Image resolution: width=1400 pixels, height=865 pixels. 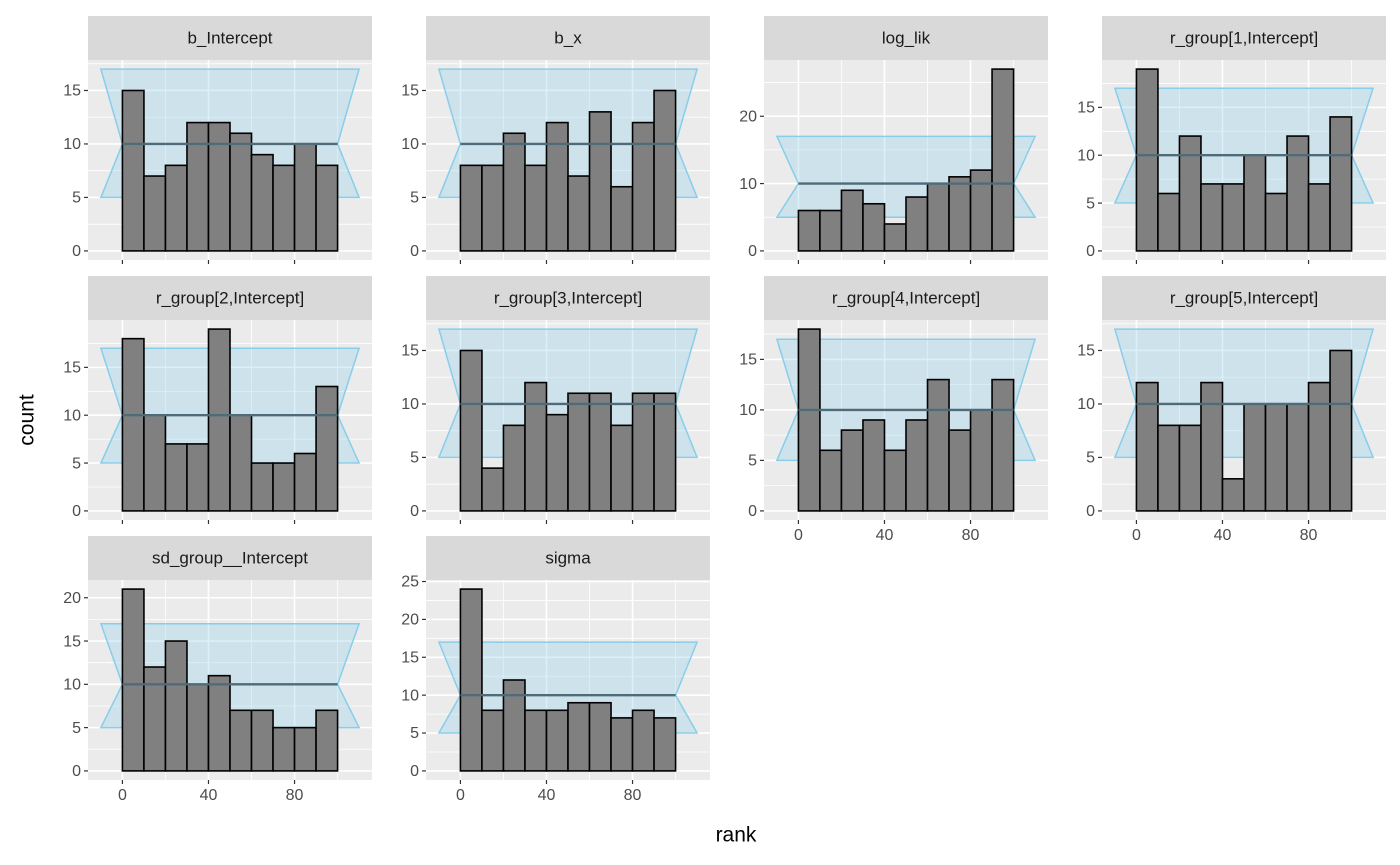 What do you see at coordinates (295, 795) in the screenshot?
I see `x-tick-label: 80` at bounding box center [295, 795].